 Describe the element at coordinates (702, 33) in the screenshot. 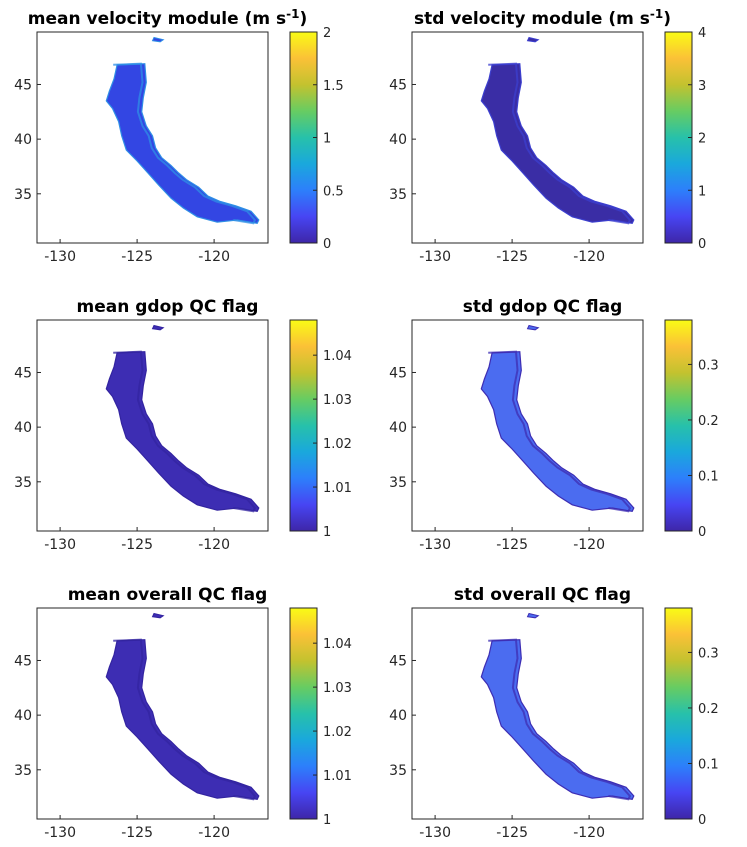

I see `colorbar-tick-label: 4` at that location.